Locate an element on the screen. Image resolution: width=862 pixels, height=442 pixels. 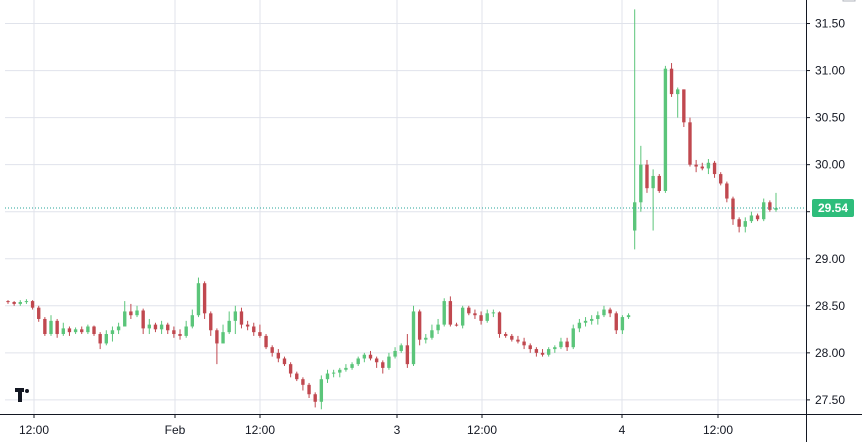
last-price-label: 29.54 is located at coordinates (833, 208).